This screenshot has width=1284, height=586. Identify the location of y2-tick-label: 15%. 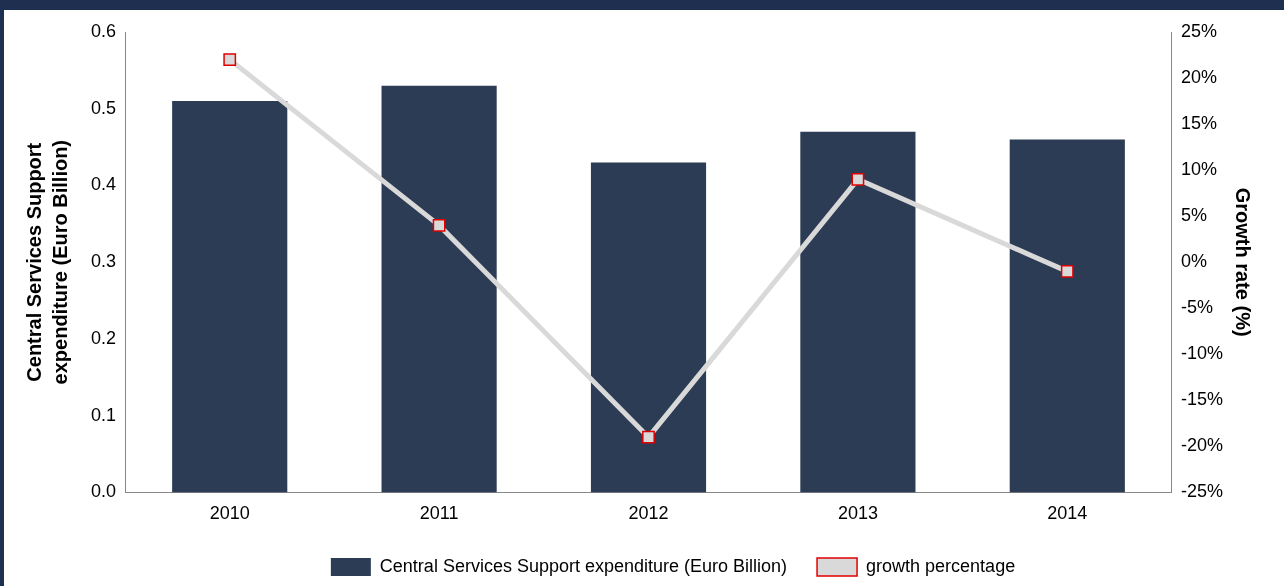
(1199, 123).